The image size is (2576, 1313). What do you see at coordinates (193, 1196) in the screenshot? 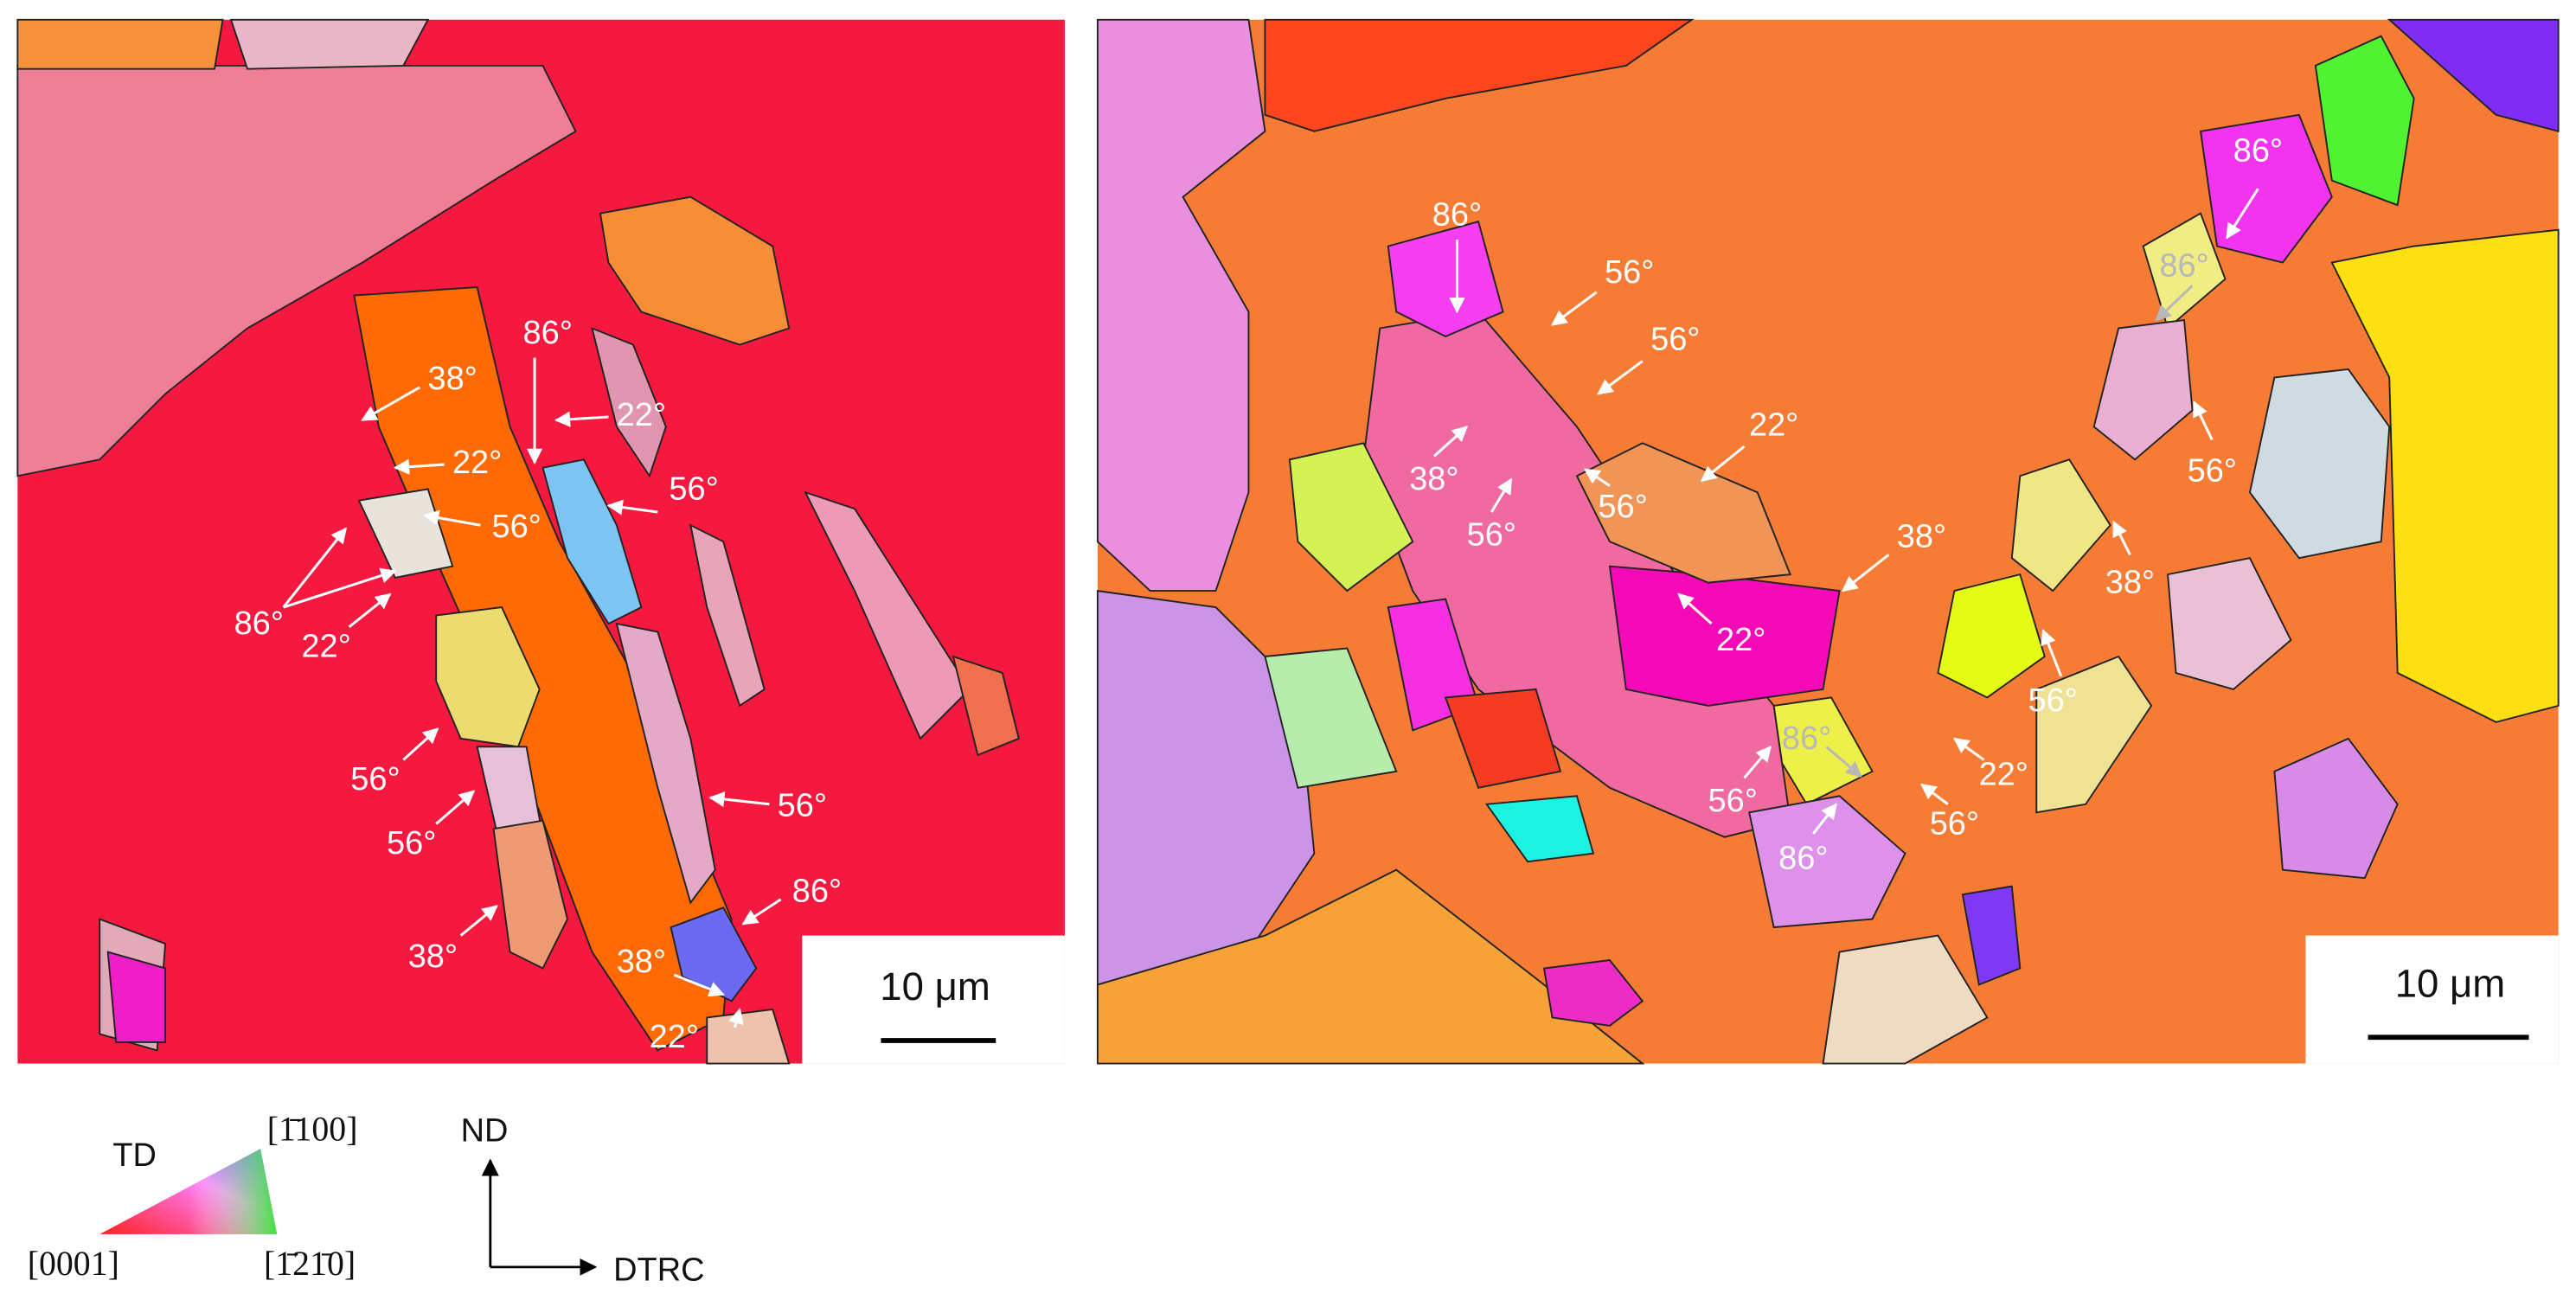
I see `ipf-legend: TD [1̄100] [0001] [1̄21̄0]` at bounding box center [193, 1196].